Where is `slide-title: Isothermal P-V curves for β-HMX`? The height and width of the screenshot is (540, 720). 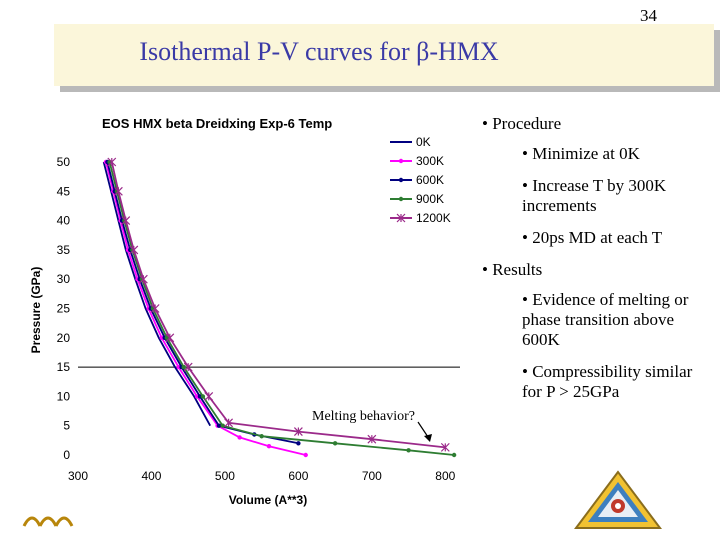
slide-title: Isothermal P-V curves for β-HMX is located at coordinates (319, 51).